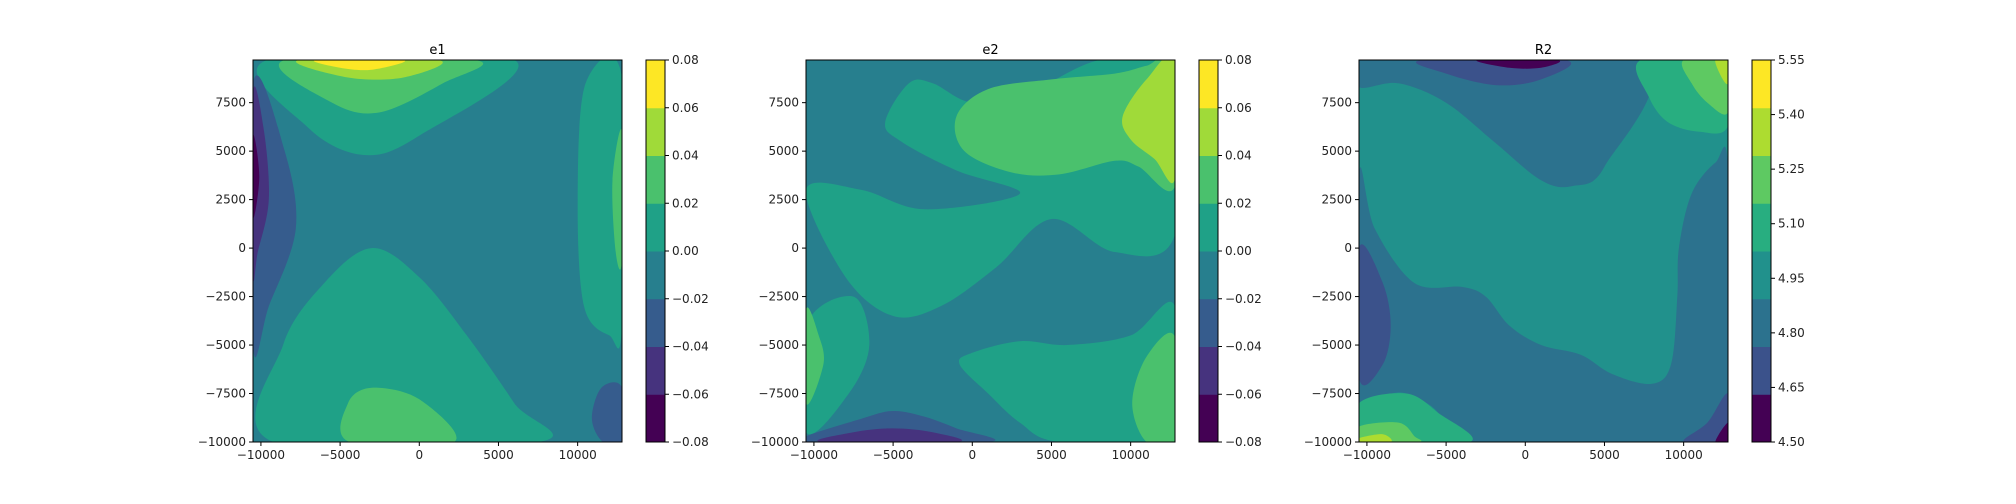 This screenshot has width=2016, height=504. Describe the element at coordinates (419, 455) in the screenshot. I see `x-tick-label: 0` at that location.